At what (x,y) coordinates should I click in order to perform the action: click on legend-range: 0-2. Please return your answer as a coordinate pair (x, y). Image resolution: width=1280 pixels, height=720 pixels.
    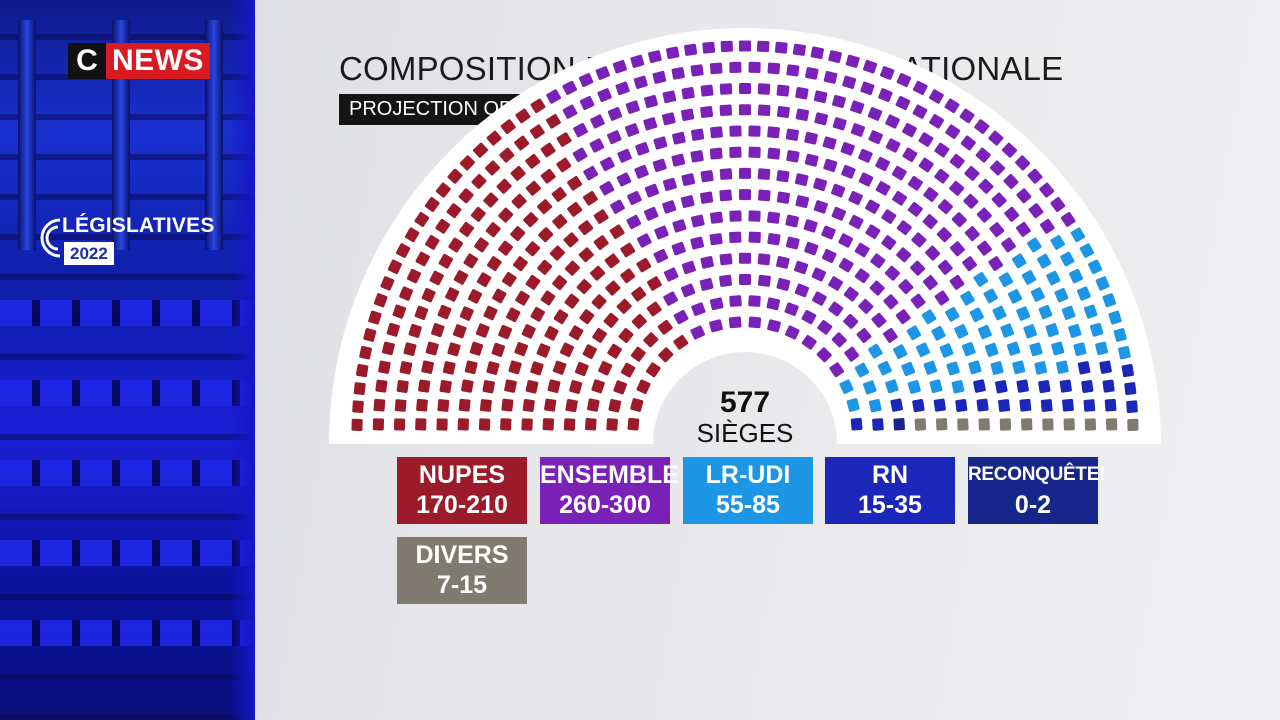
    Looking at the image, I should click on (1033, 505).